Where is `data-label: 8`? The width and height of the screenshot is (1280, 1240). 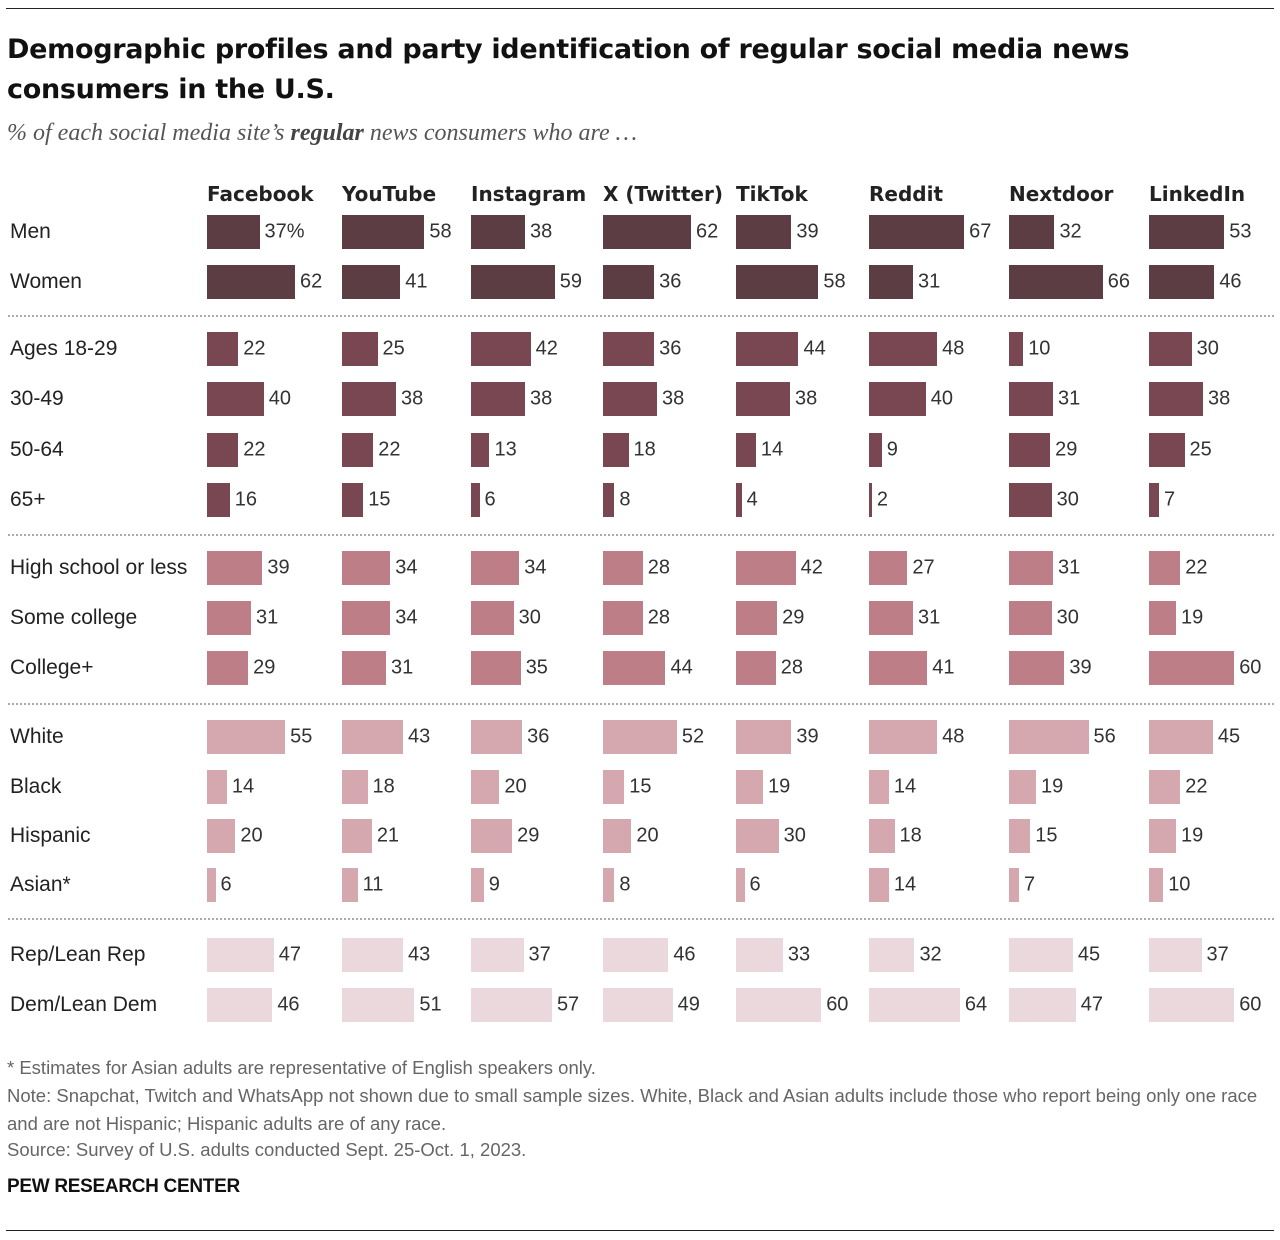
data-label: 8 is located at coordinates (625, 884).